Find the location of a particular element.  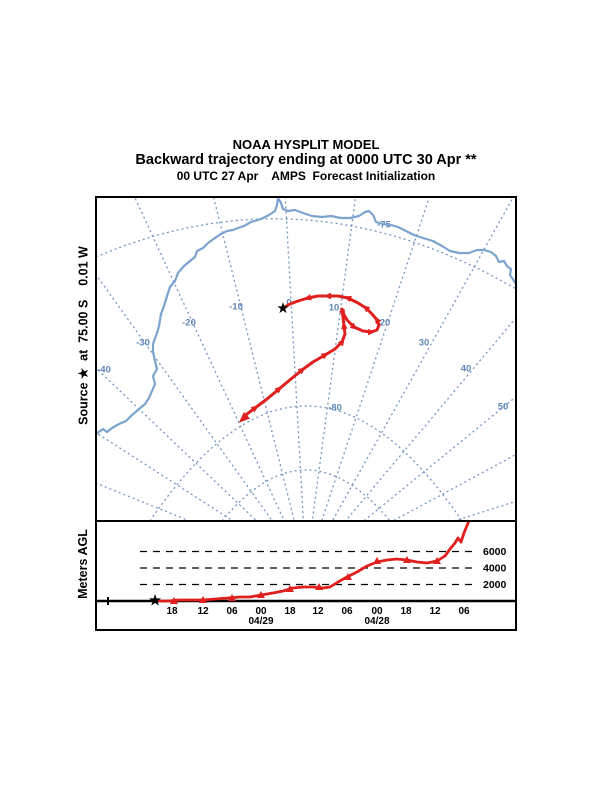

longitude-label: 20 is located at coordinates (385, 323).